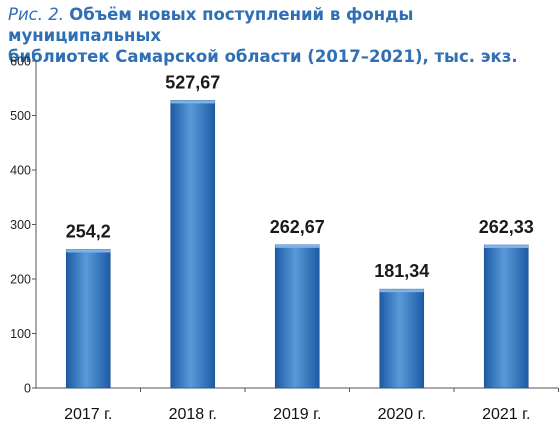 The width and height of the screenshot is (560, 426). I want to click on figure-label: Рис. 2., so click(36, 14).